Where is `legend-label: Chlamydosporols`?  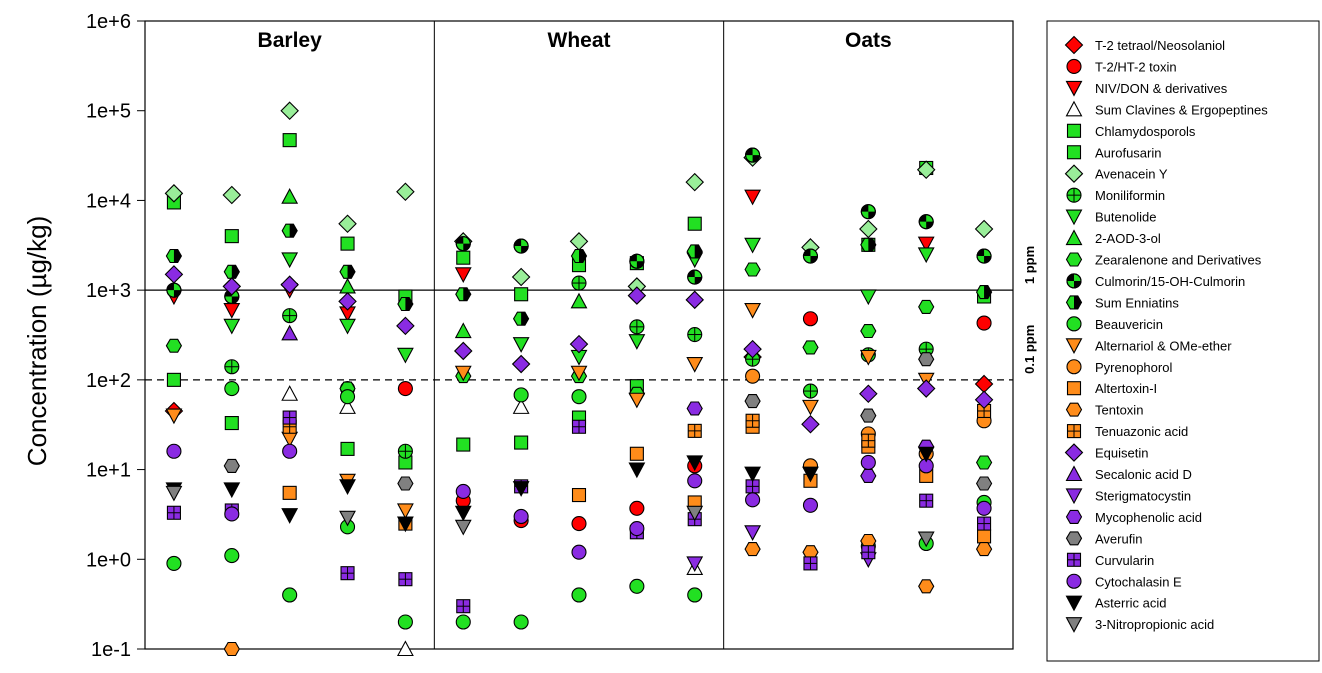
legend-label: Chlamydosporols is located at coordinates (1145, 131).